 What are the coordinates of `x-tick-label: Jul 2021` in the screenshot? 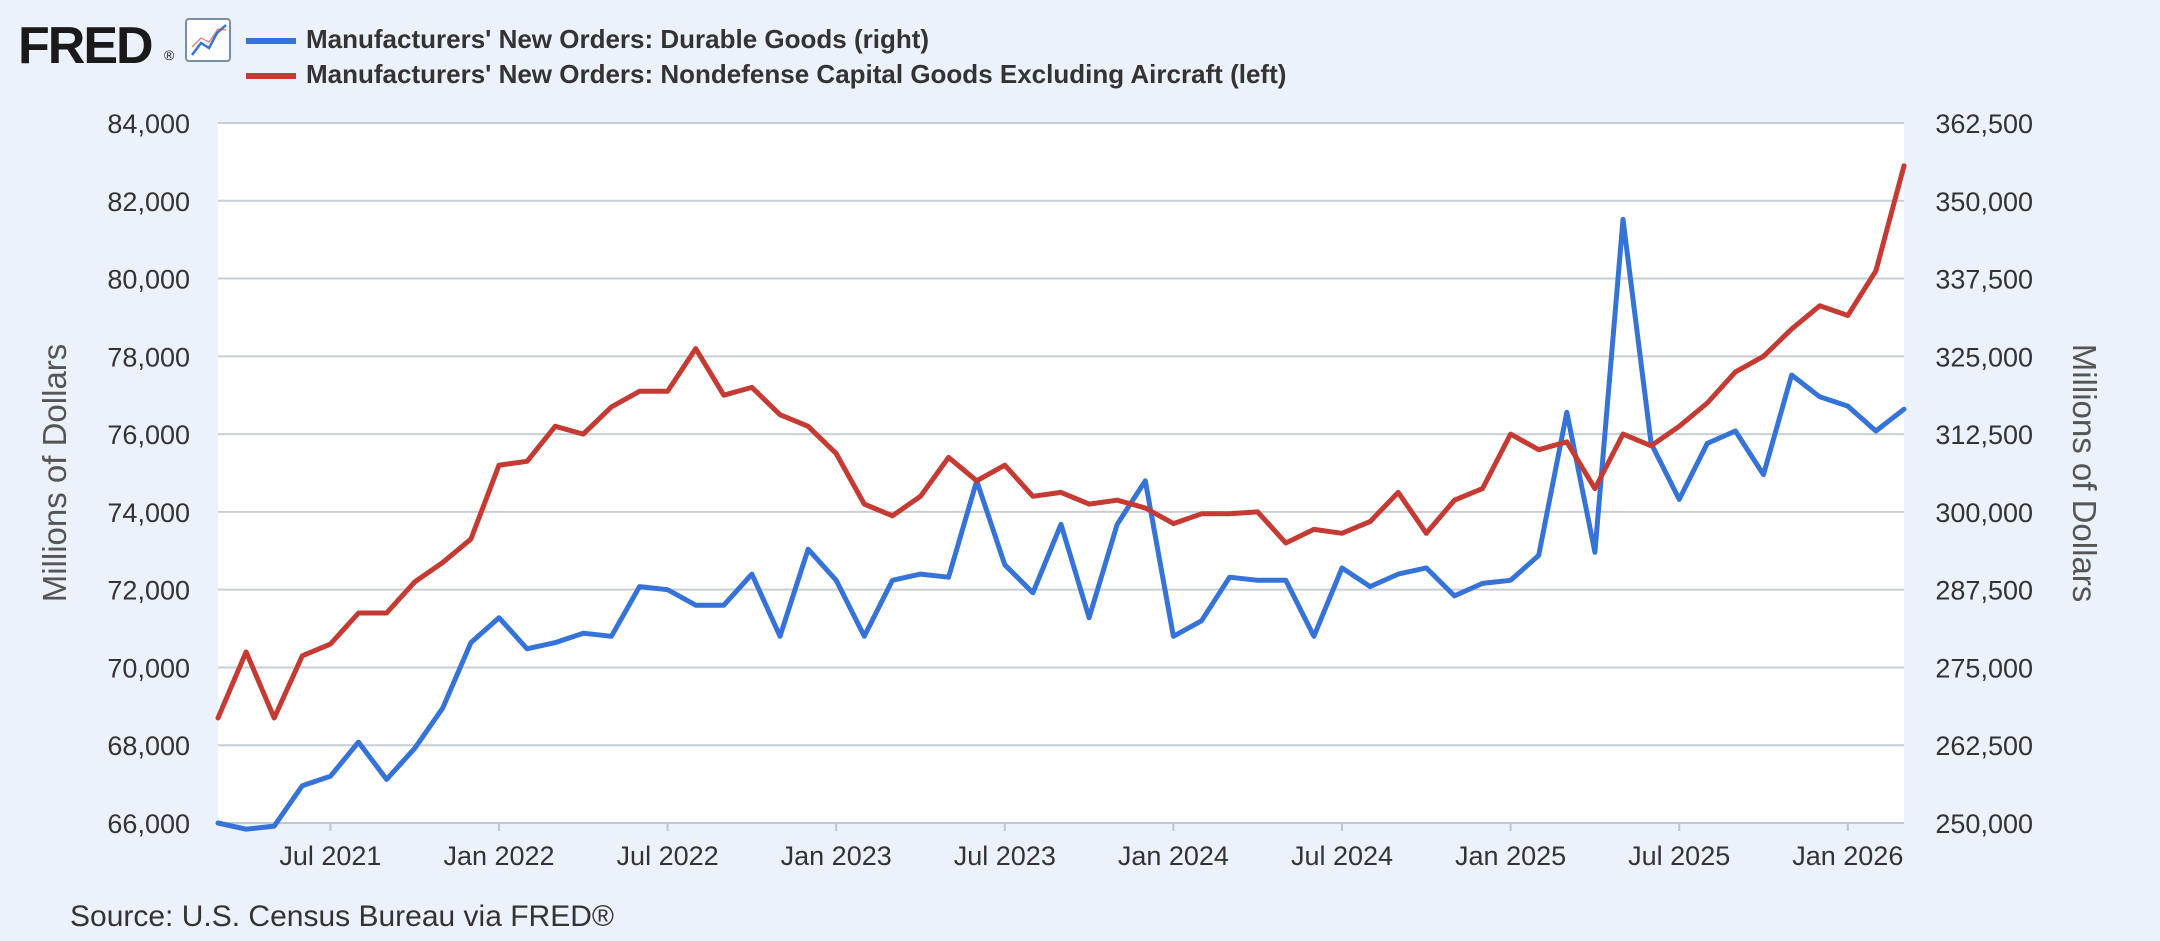 It's located at (330, 856).